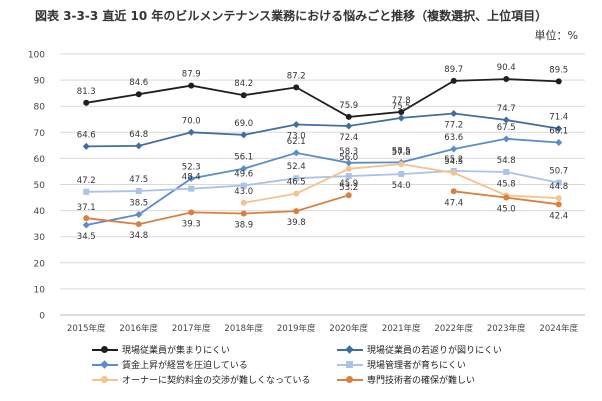 Image resolution: width=602 pixels, height=401 pixels. Describe the element at coordinates (138, 236) in the screenshot. I see `data-label: 34.8` at that location.